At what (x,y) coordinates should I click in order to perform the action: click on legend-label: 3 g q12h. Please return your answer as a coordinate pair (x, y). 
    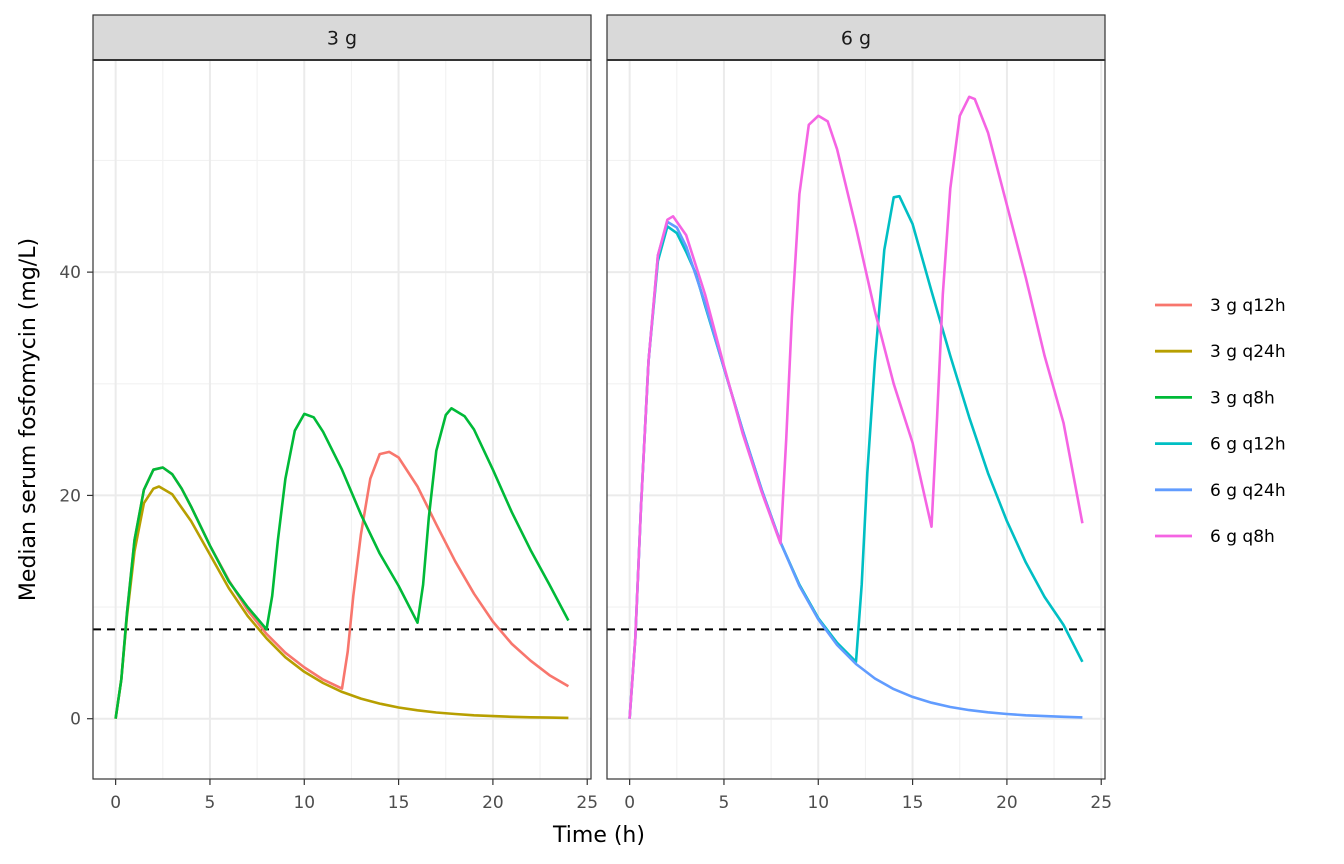
    Looking at the image, I should click on (1248, 306).